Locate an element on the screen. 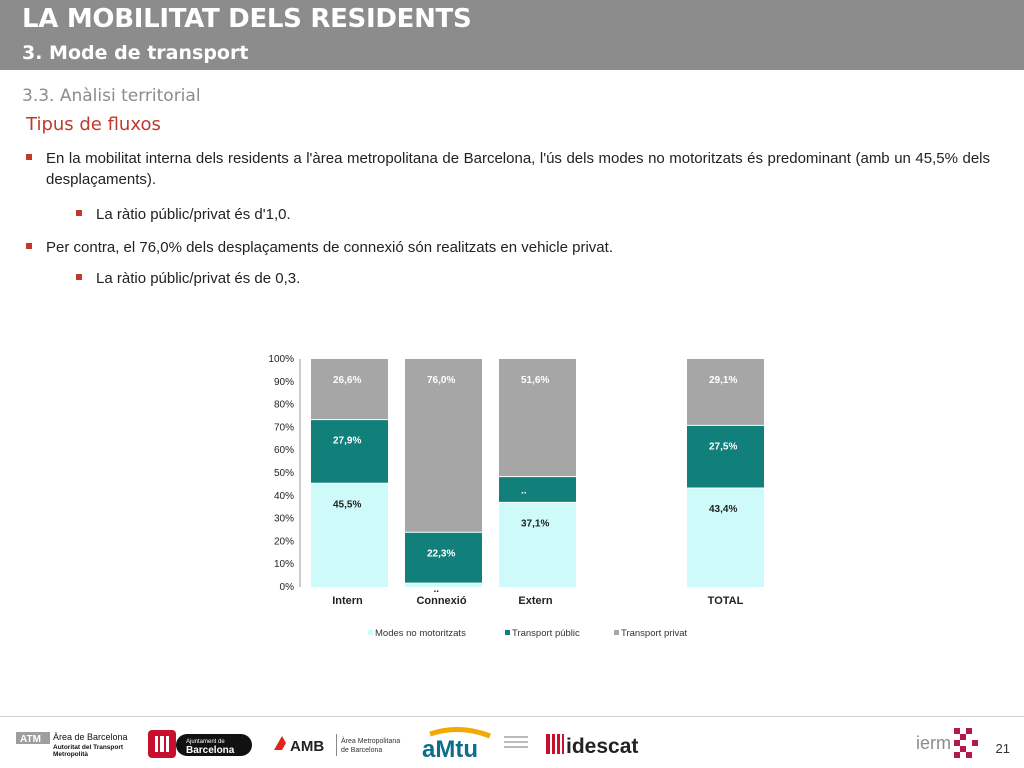  legend-label: Transport públic is located at coordinates (546, 633).